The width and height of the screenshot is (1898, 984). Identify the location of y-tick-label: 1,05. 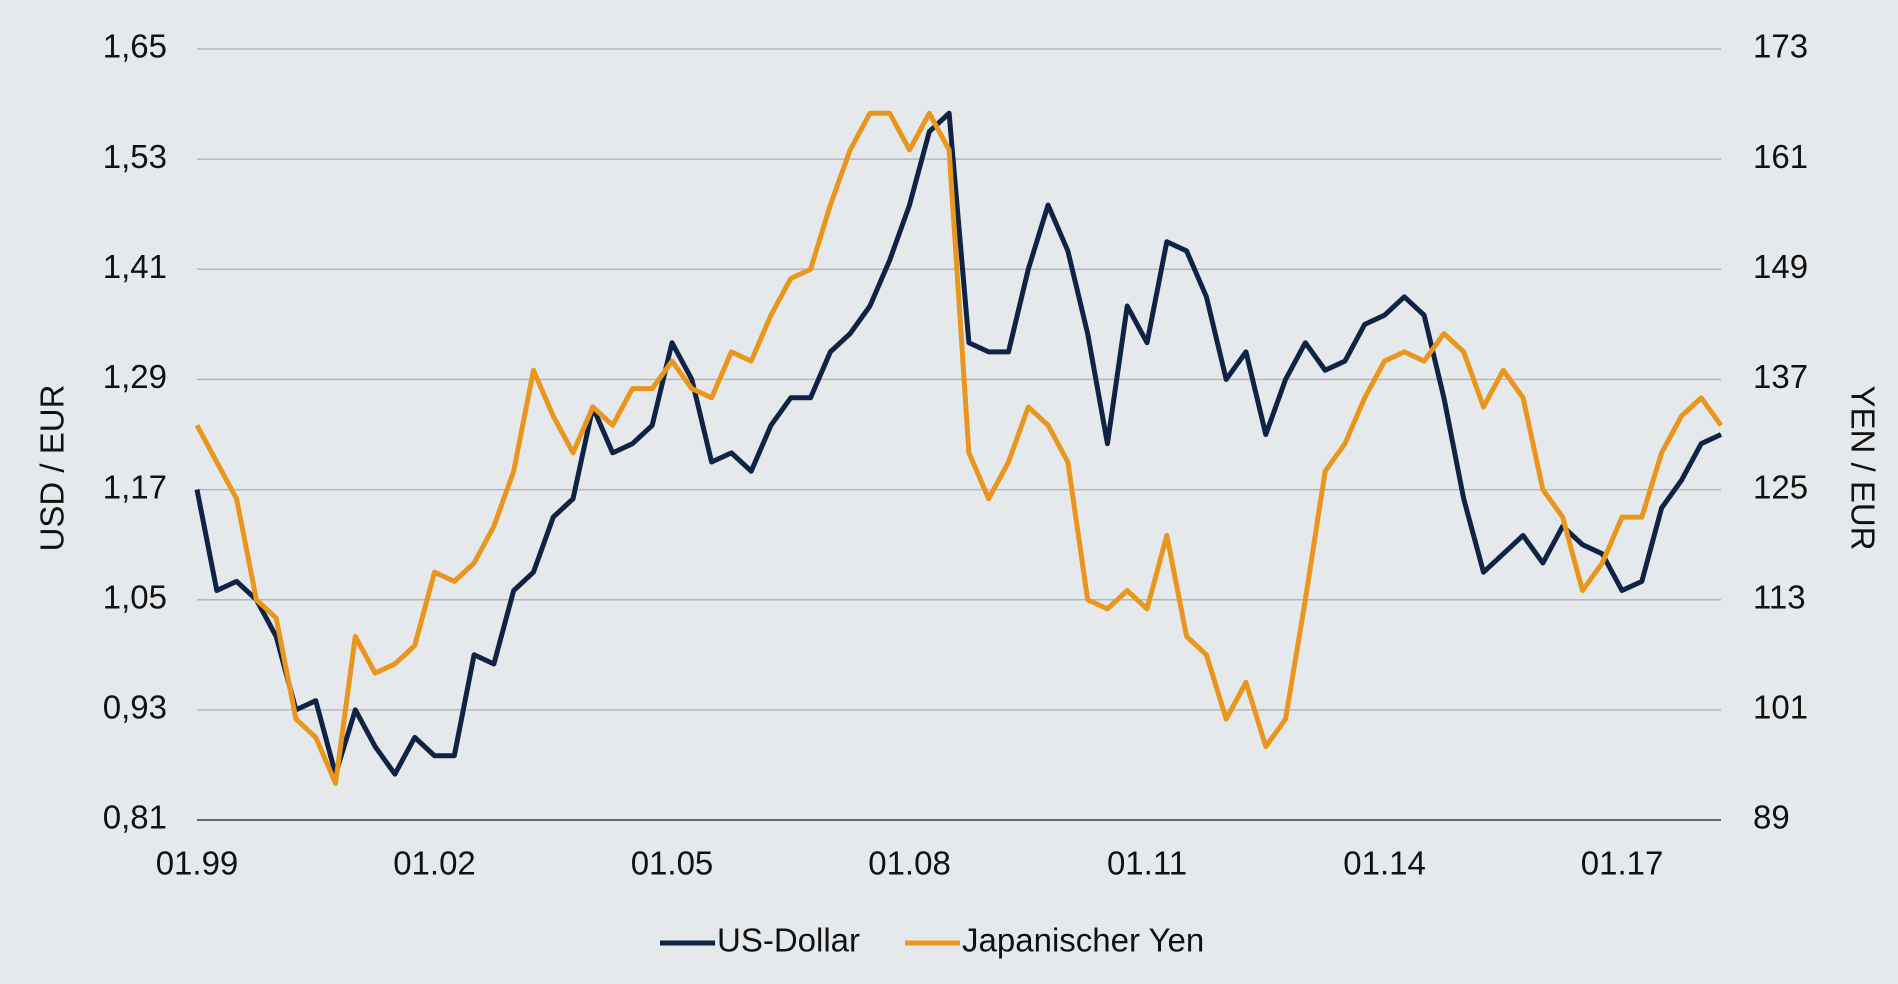
(135, 596).